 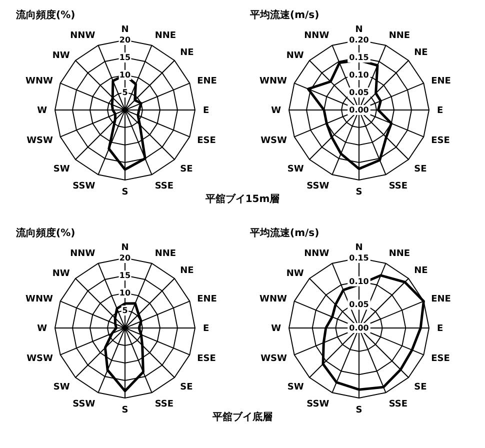 What do you see at coordinates (242, 417) in the screenshot?
I see `text: 平舘ブイ底層` at bounding box center [242, 417].